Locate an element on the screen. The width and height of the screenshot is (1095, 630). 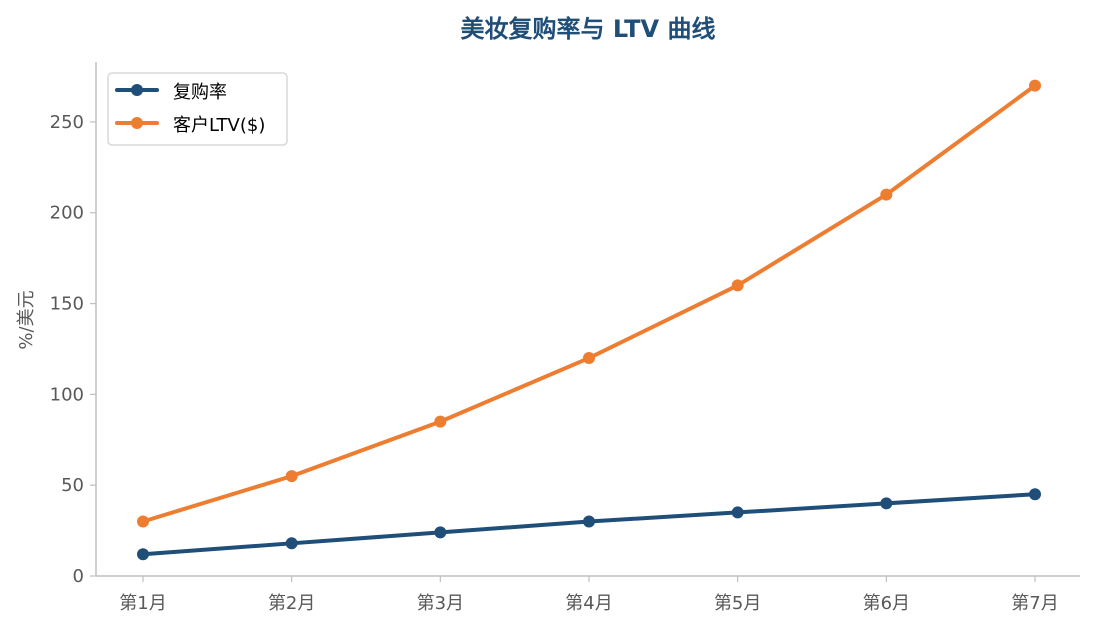
x-tick-label: 第2月 is located at coordinates (291, 603).